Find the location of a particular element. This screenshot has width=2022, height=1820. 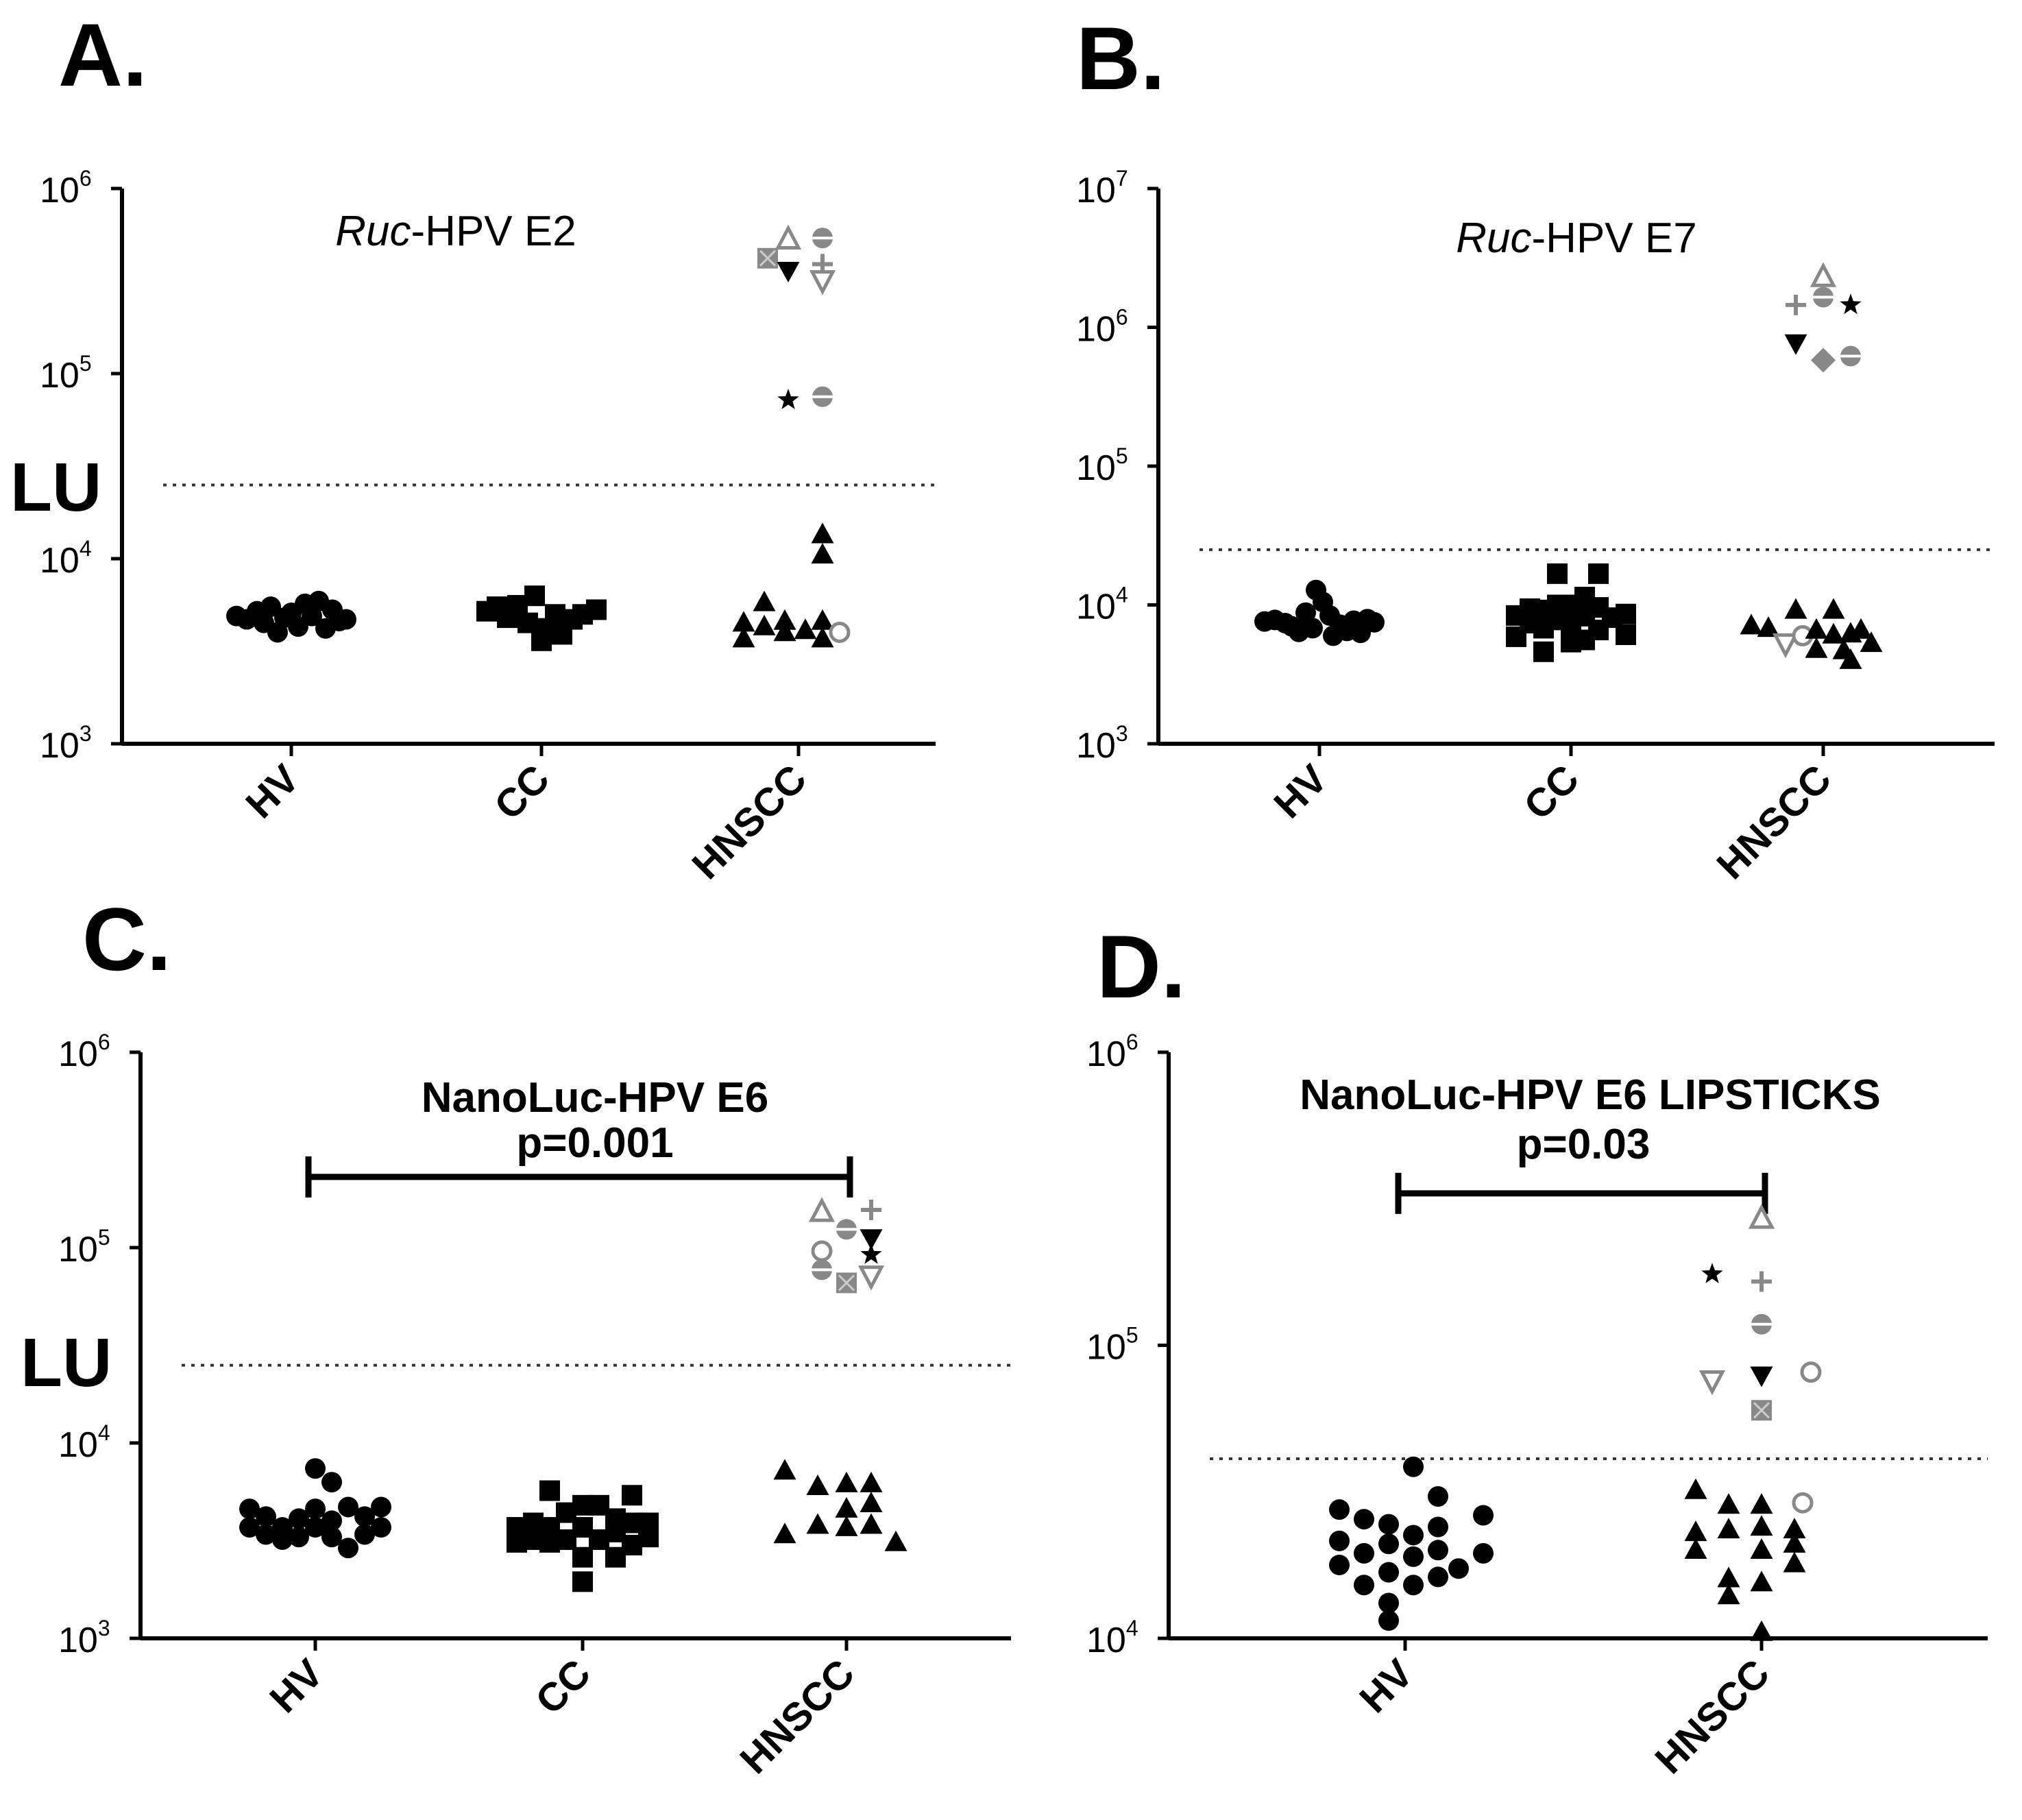

chart-title: NanoLuc-HPV E6 is located at coordinates (595, 1097).